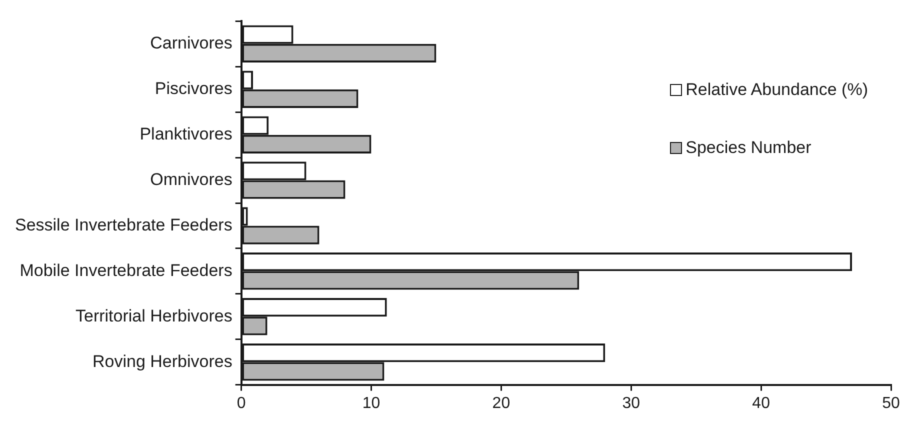 This screenshot has height=428, width=911. I want to click on y-tick-label: Mobile Invertebrate Feeders, so click(126, 270).